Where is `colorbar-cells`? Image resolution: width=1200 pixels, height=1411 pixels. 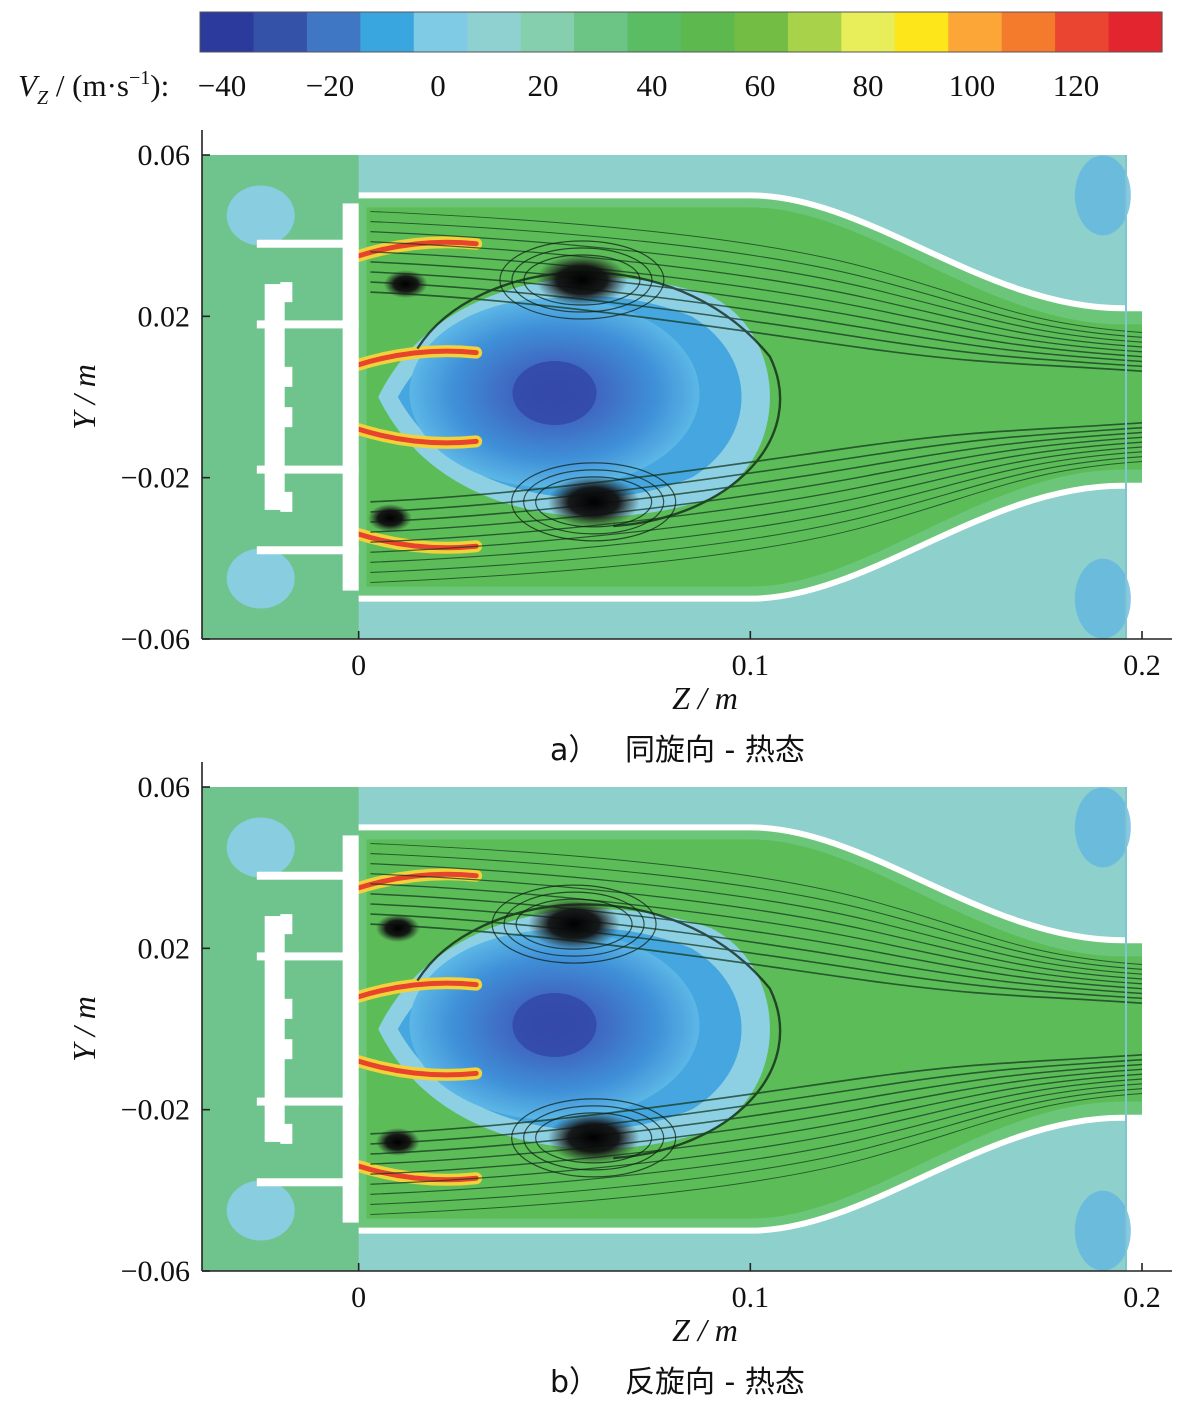 colorbar-cells is located at coordinates (681, 32).